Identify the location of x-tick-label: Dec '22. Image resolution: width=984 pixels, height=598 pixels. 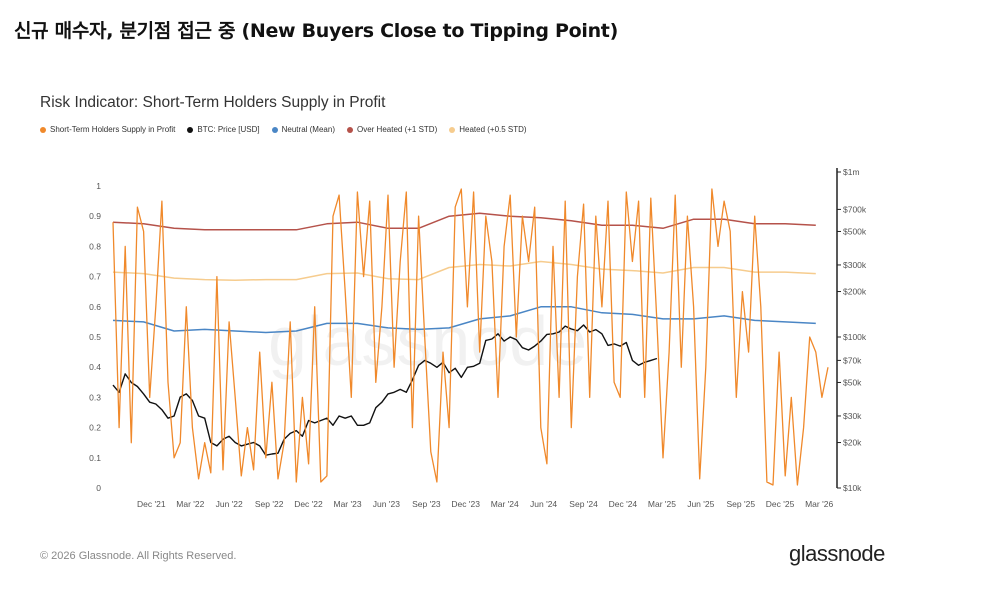
(308, 504).